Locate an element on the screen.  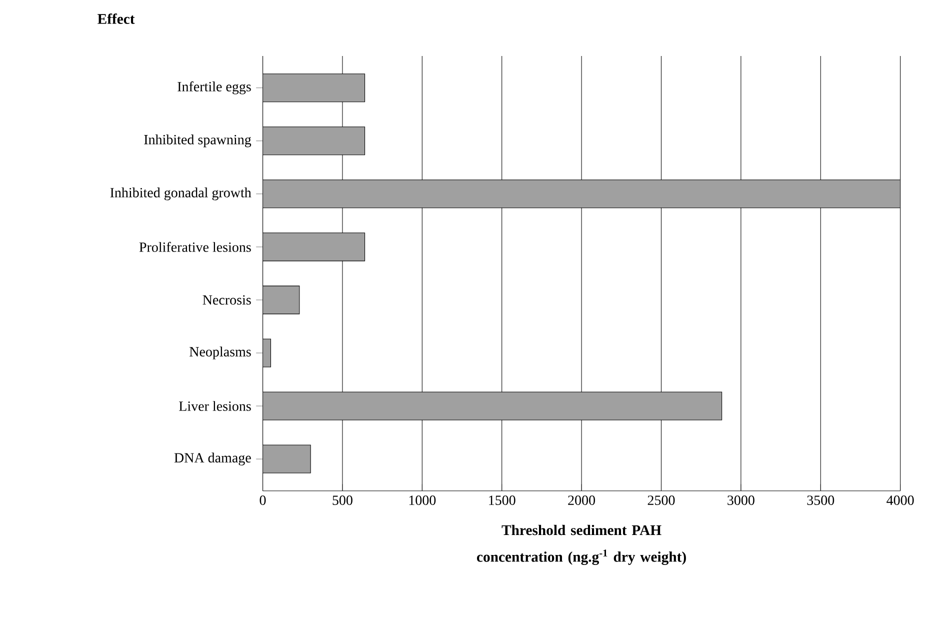
x-axis-title: Threshold sediment PAH concentration (ng.g$^{-1}$ dry weight) is located at coordinates (581, 545).